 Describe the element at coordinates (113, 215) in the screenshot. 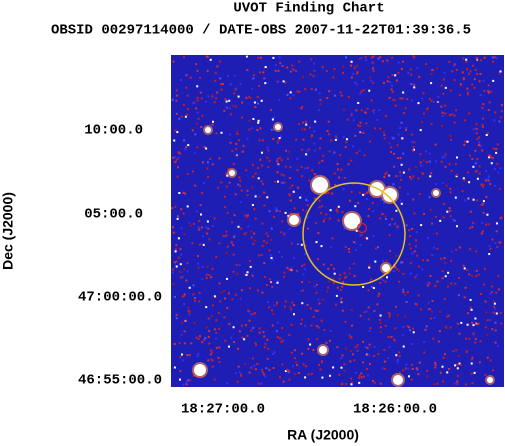

I see `y-tick-label: 05:00.0` at that location.